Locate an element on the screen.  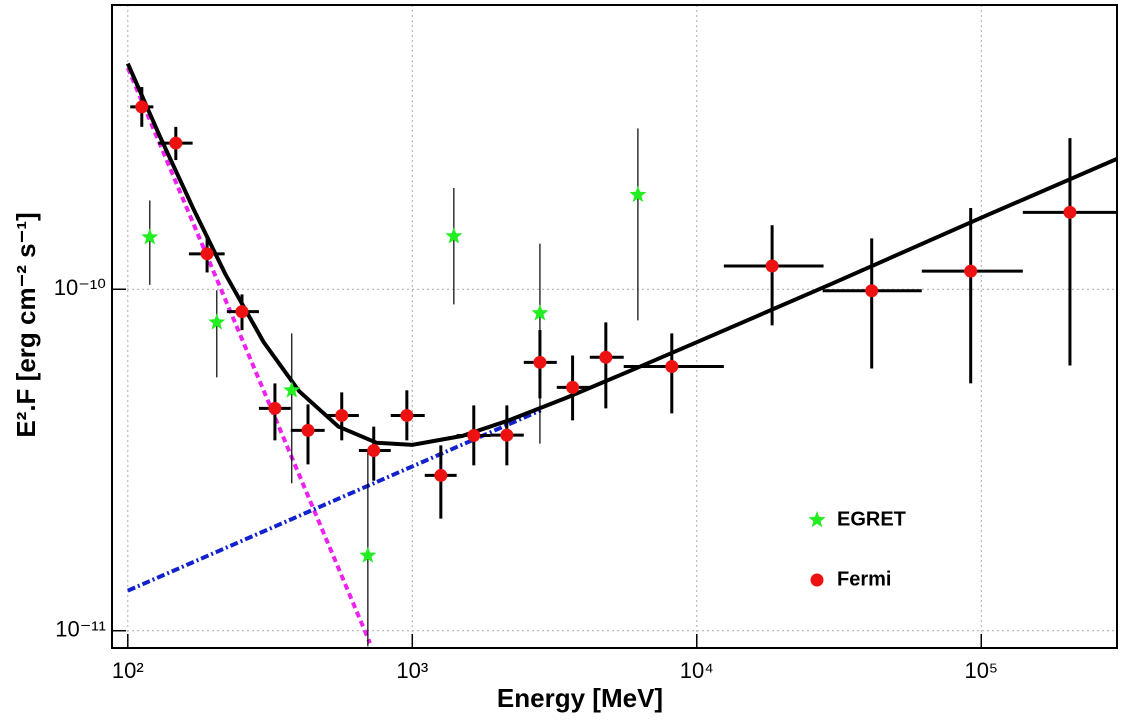
legend-label: EGRET is located at coordinates (871, 519).